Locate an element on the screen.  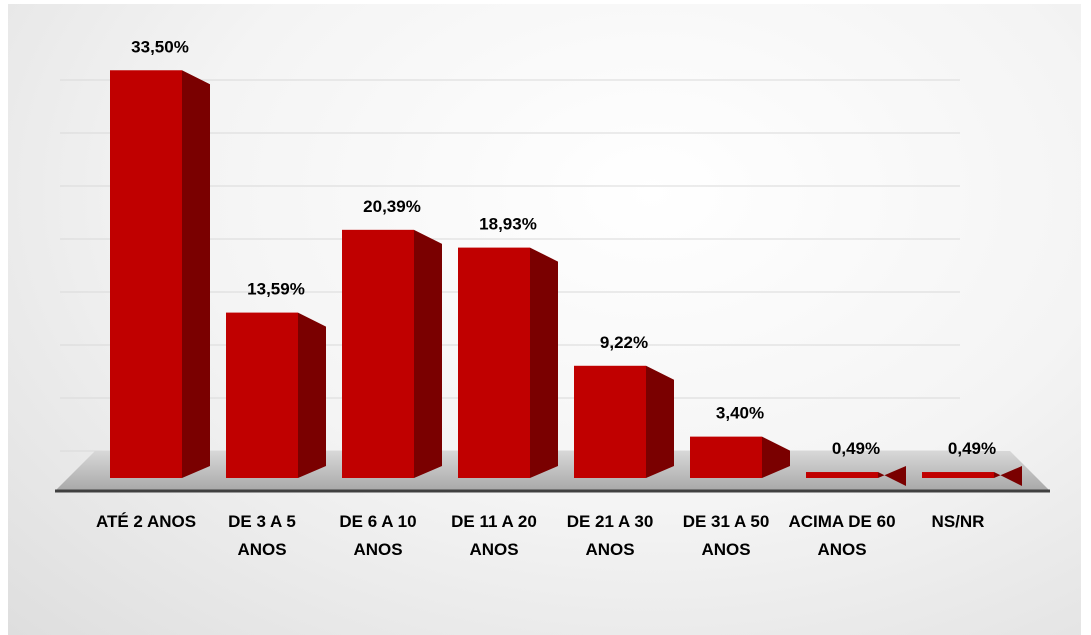
x-tick-label: DE 3 A 5 ANOS is located at coordinates (262, 535).